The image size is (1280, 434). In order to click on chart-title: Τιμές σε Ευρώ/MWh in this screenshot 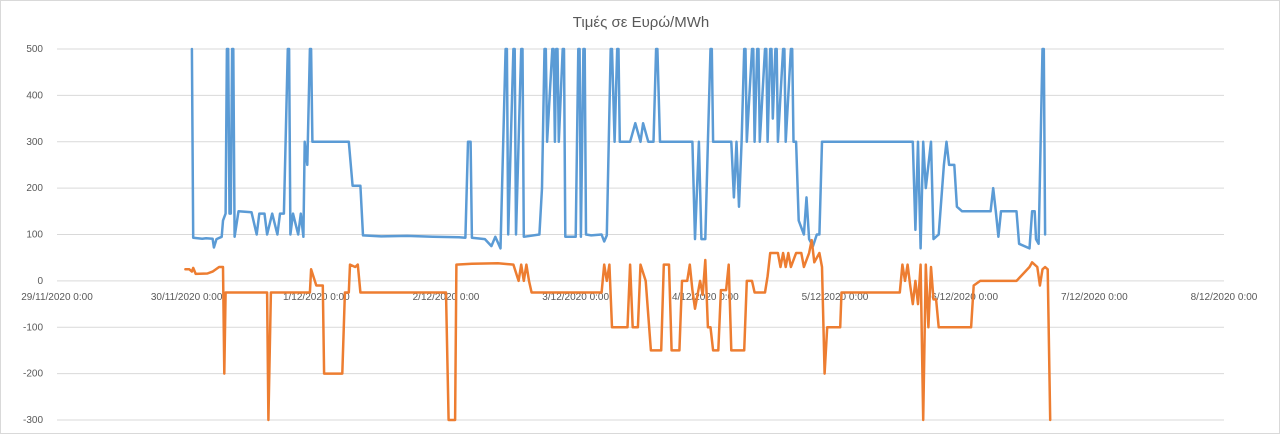, I will do `click(641, 22)`.